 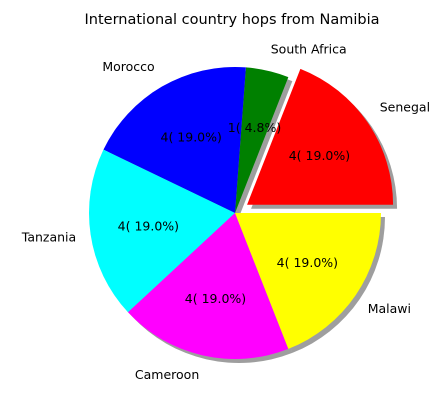 I want to click on slice-percent-senegal: 4( 19.0%), so click(x=319, y=155).